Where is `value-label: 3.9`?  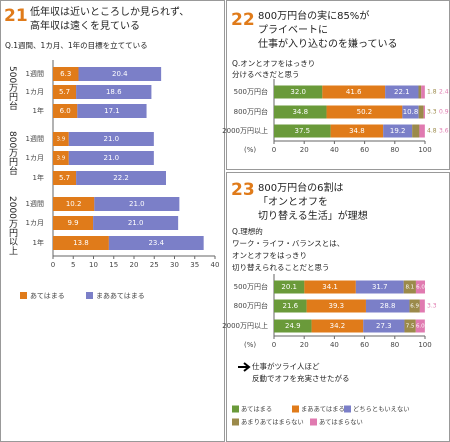 value-label: 3.9 is located at coordinates (61, 140).